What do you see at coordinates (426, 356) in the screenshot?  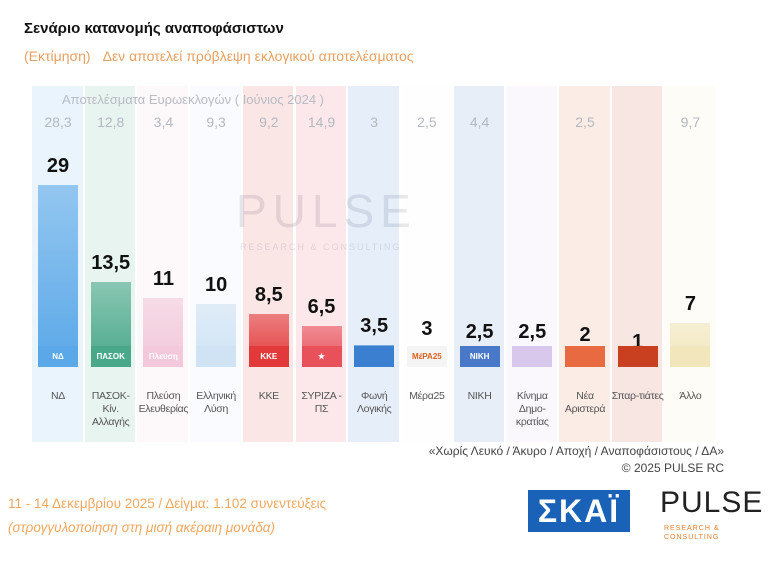 I see `party-logo: ΜέΡΑ25` at bounding box center [426, 356].